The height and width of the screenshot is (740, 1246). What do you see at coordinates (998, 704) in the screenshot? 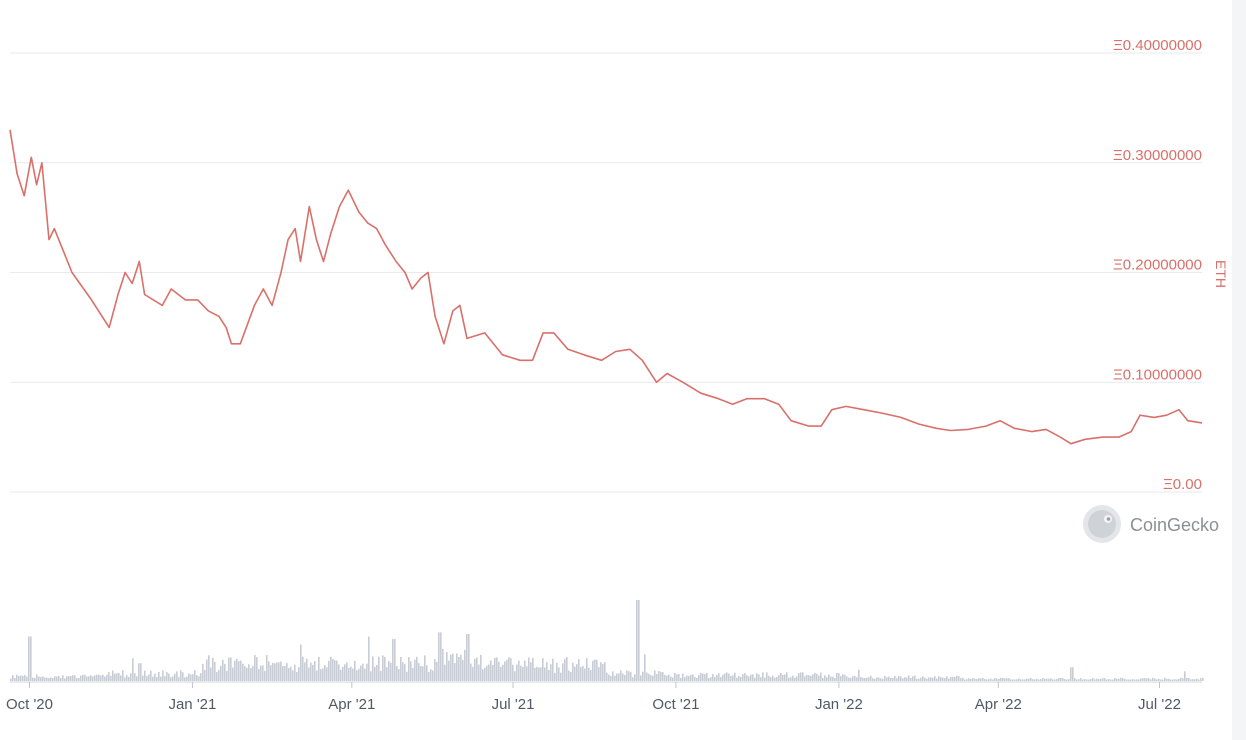
I see `x-tick-label: Apr '22` at bounding box center [998, 704].